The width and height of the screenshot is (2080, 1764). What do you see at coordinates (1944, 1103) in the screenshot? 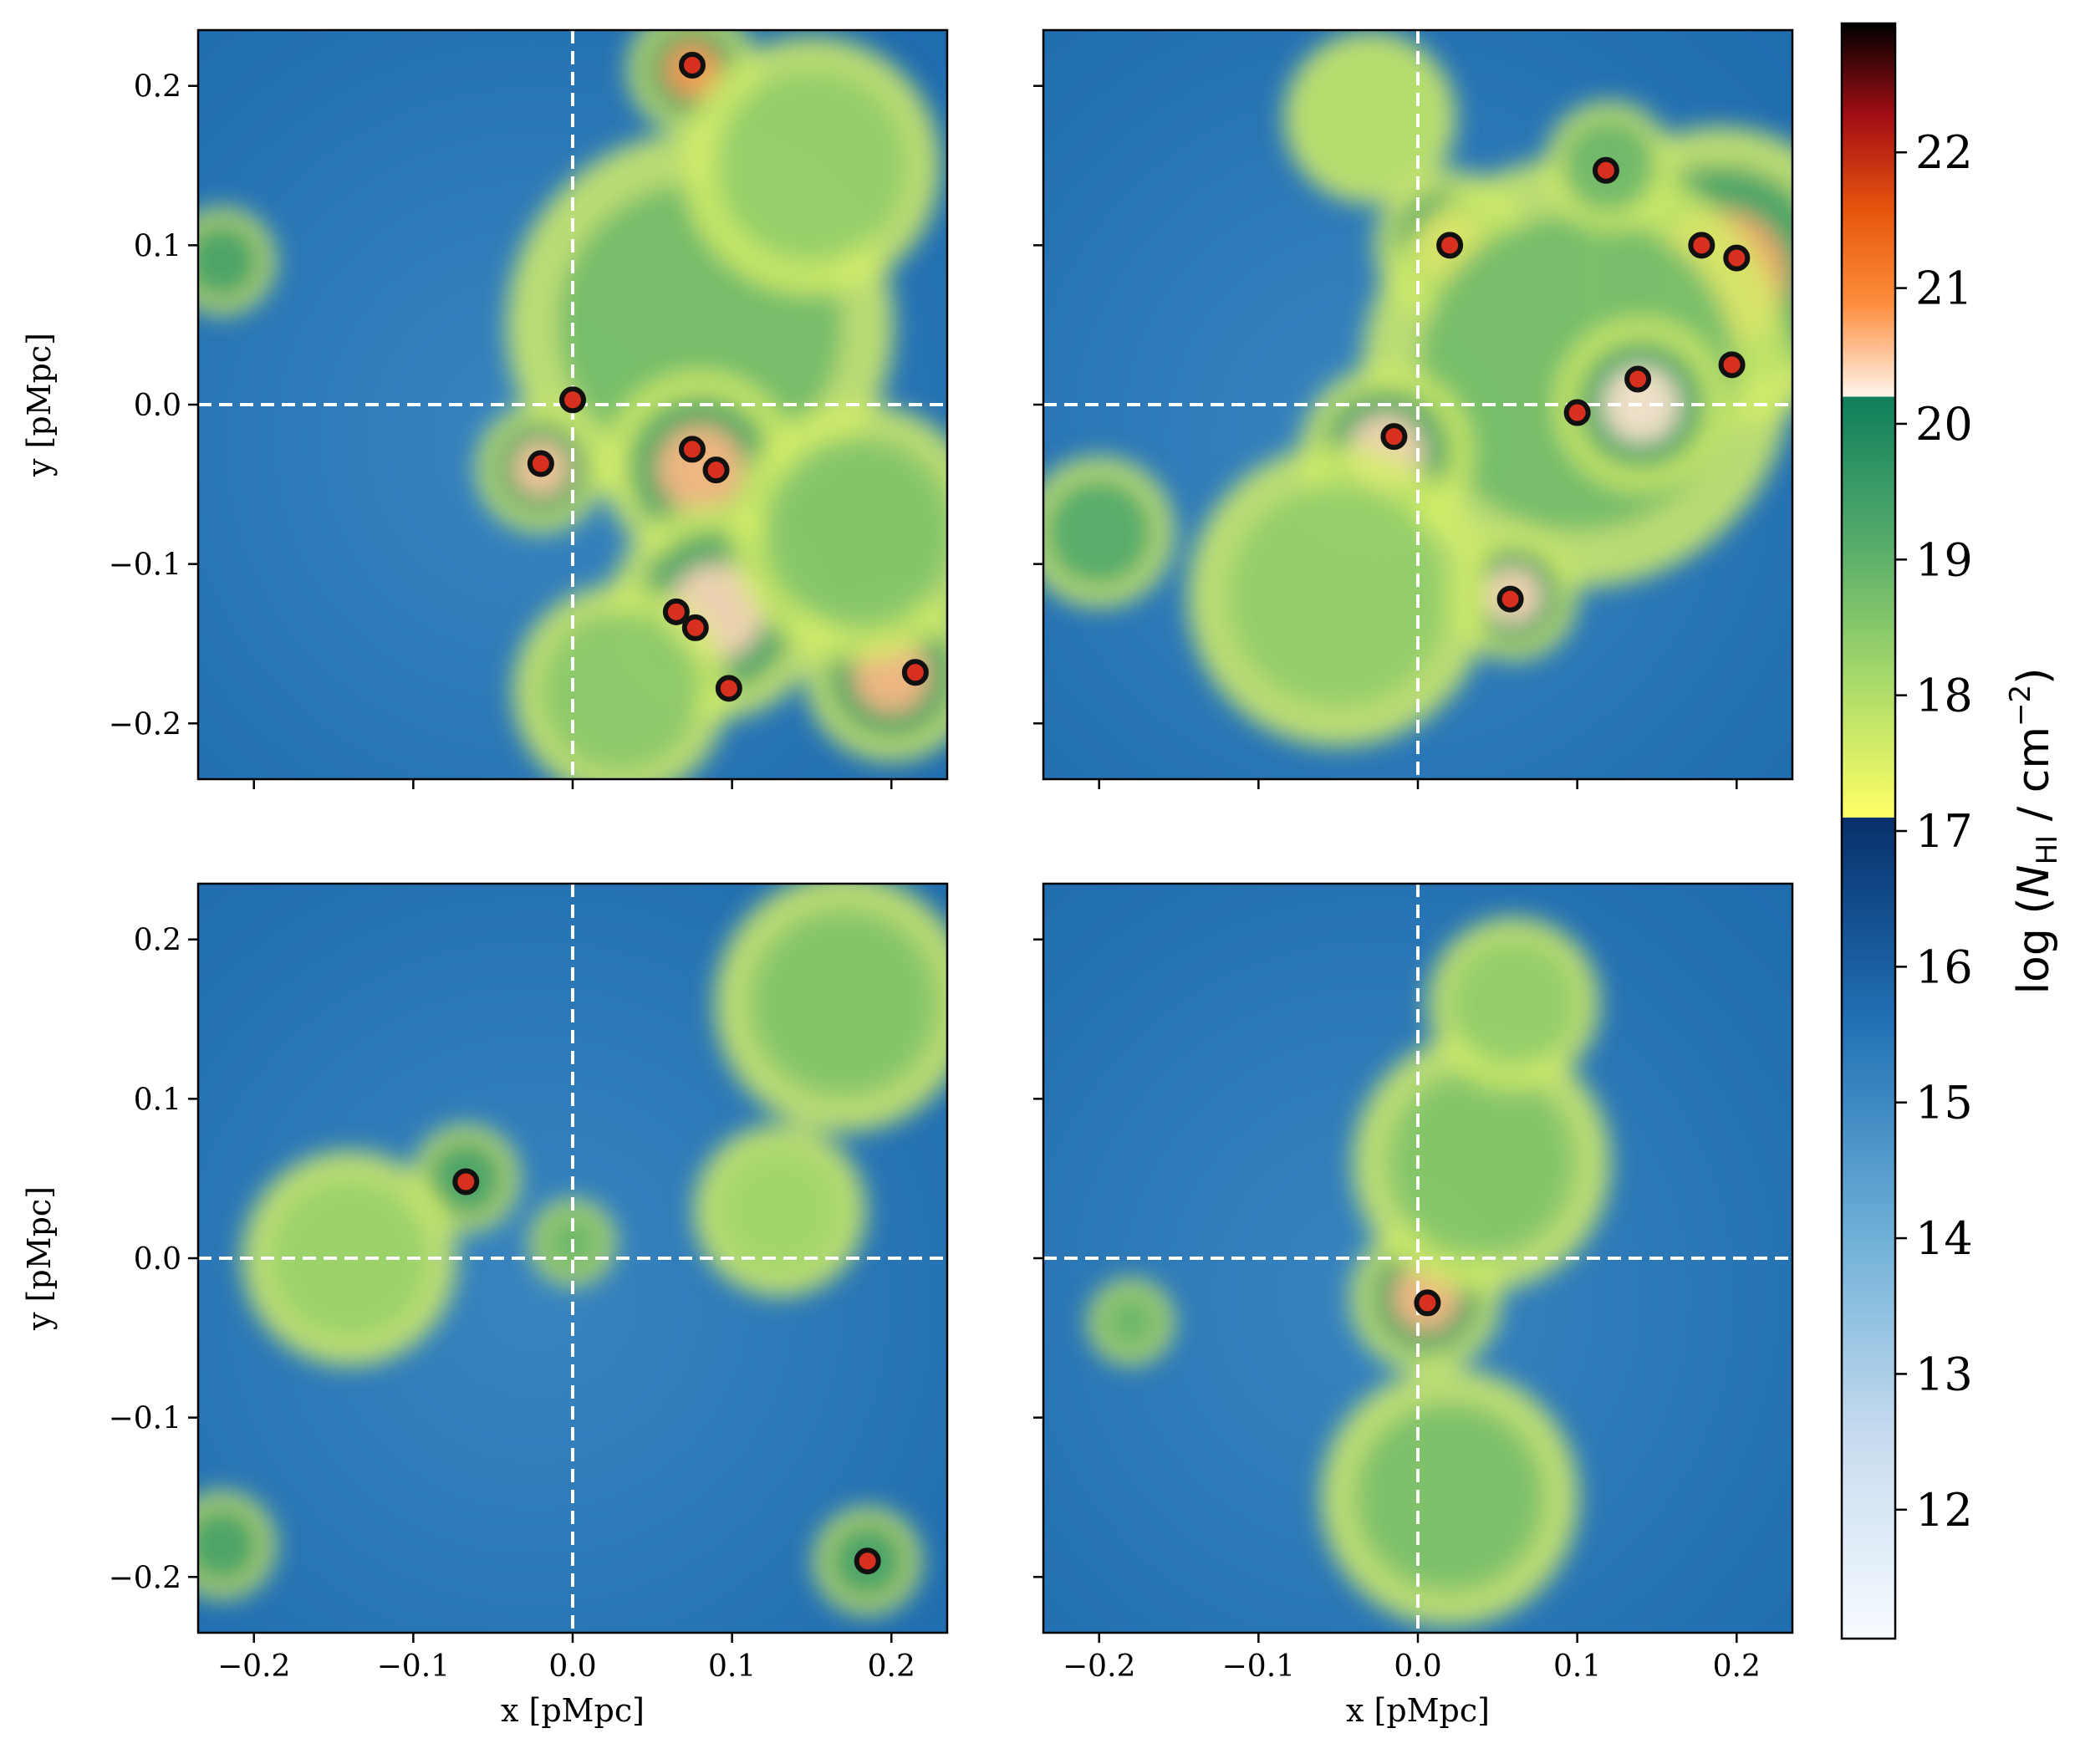
I see `colorbar-tick-label: 15` at bounding box center [1944, 1103].